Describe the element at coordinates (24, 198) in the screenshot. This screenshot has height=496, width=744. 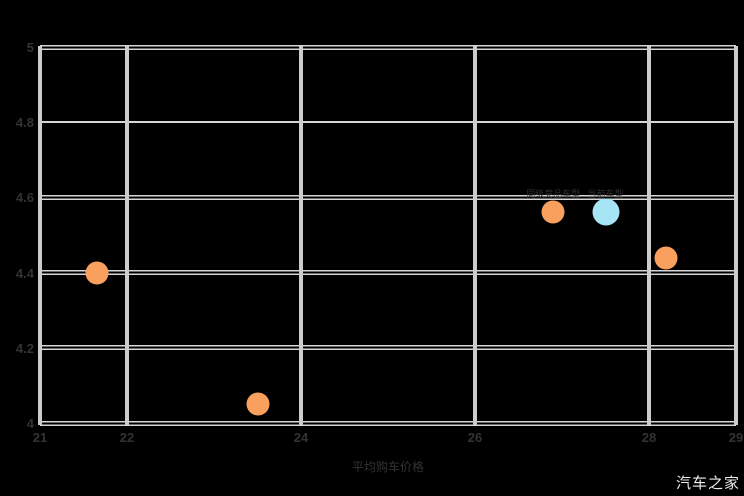
I see `y-axis-tick-label: 4.6` at that location.